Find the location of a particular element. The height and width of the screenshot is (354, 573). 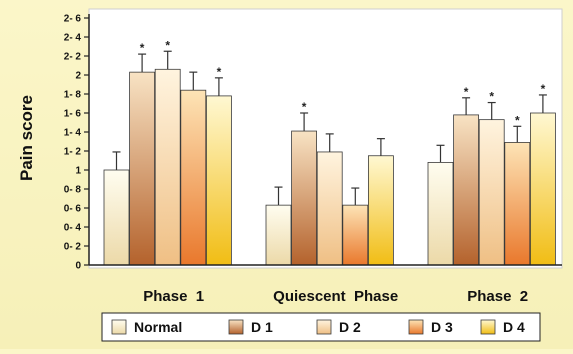

legend: Normal D 1 D 2 D 3 D 4 is located at coordinates (318, 327).